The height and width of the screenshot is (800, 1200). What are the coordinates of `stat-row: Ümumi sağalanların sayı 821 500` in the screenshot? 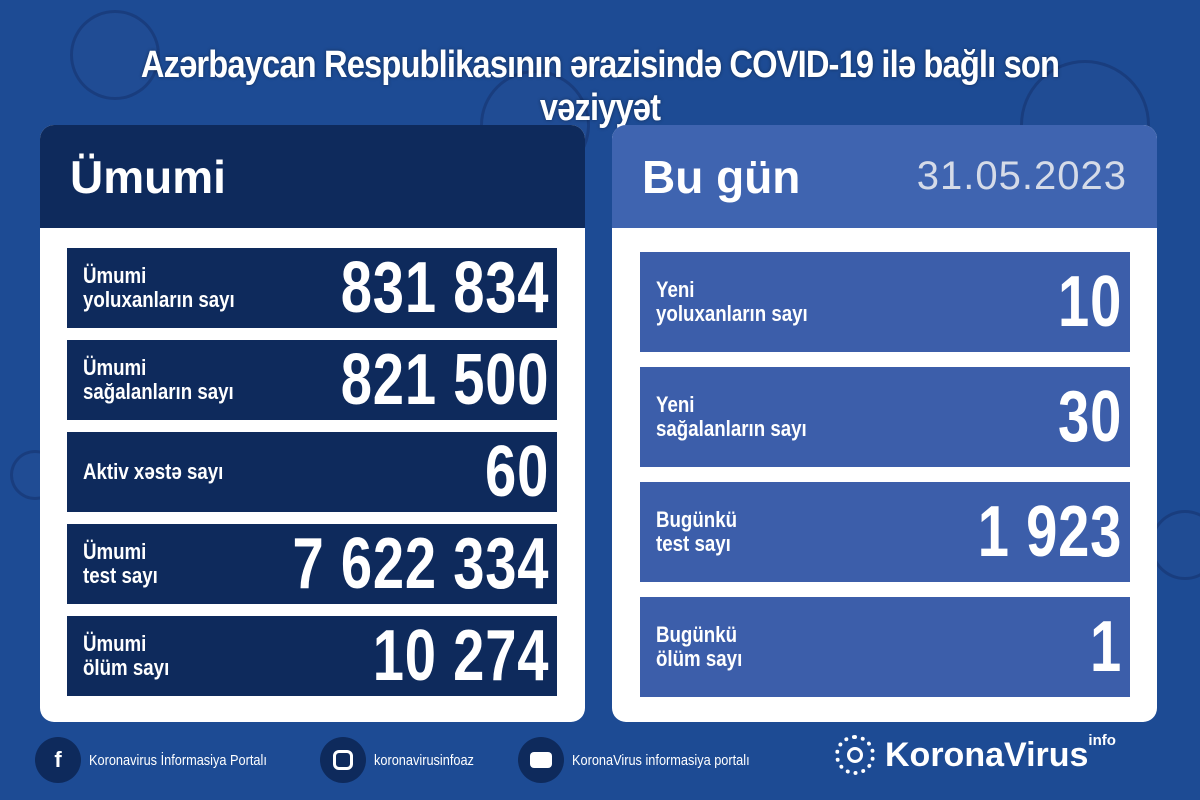 It's located at (312, 380).